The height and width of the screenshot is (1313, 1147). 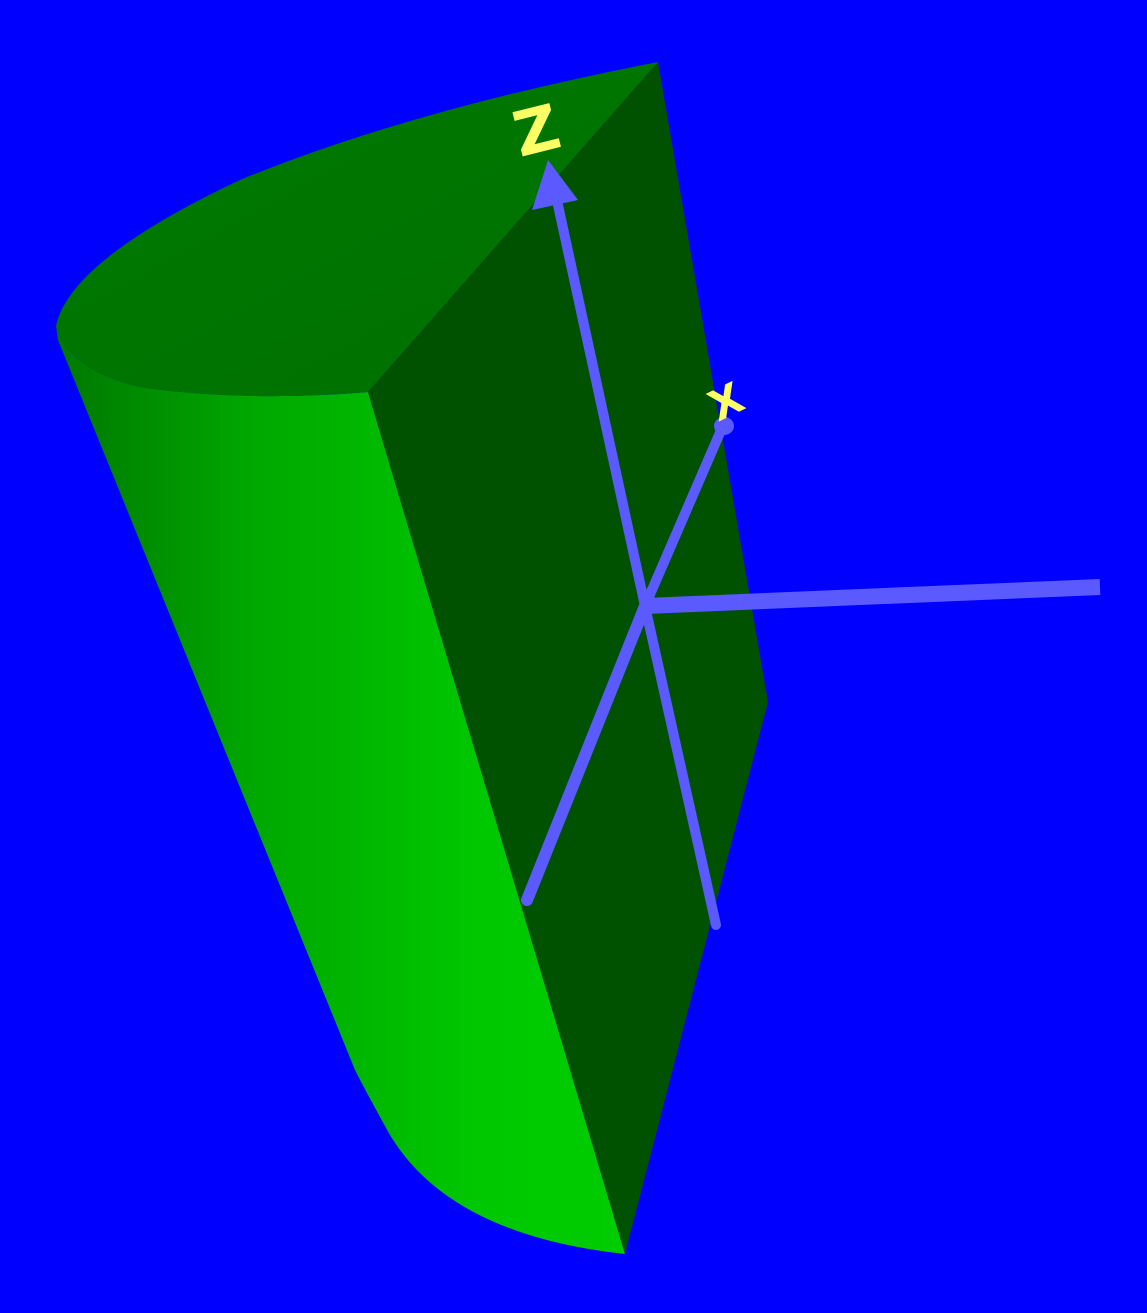 I want to click on axis-x-negative, so click(x=586, y=753).